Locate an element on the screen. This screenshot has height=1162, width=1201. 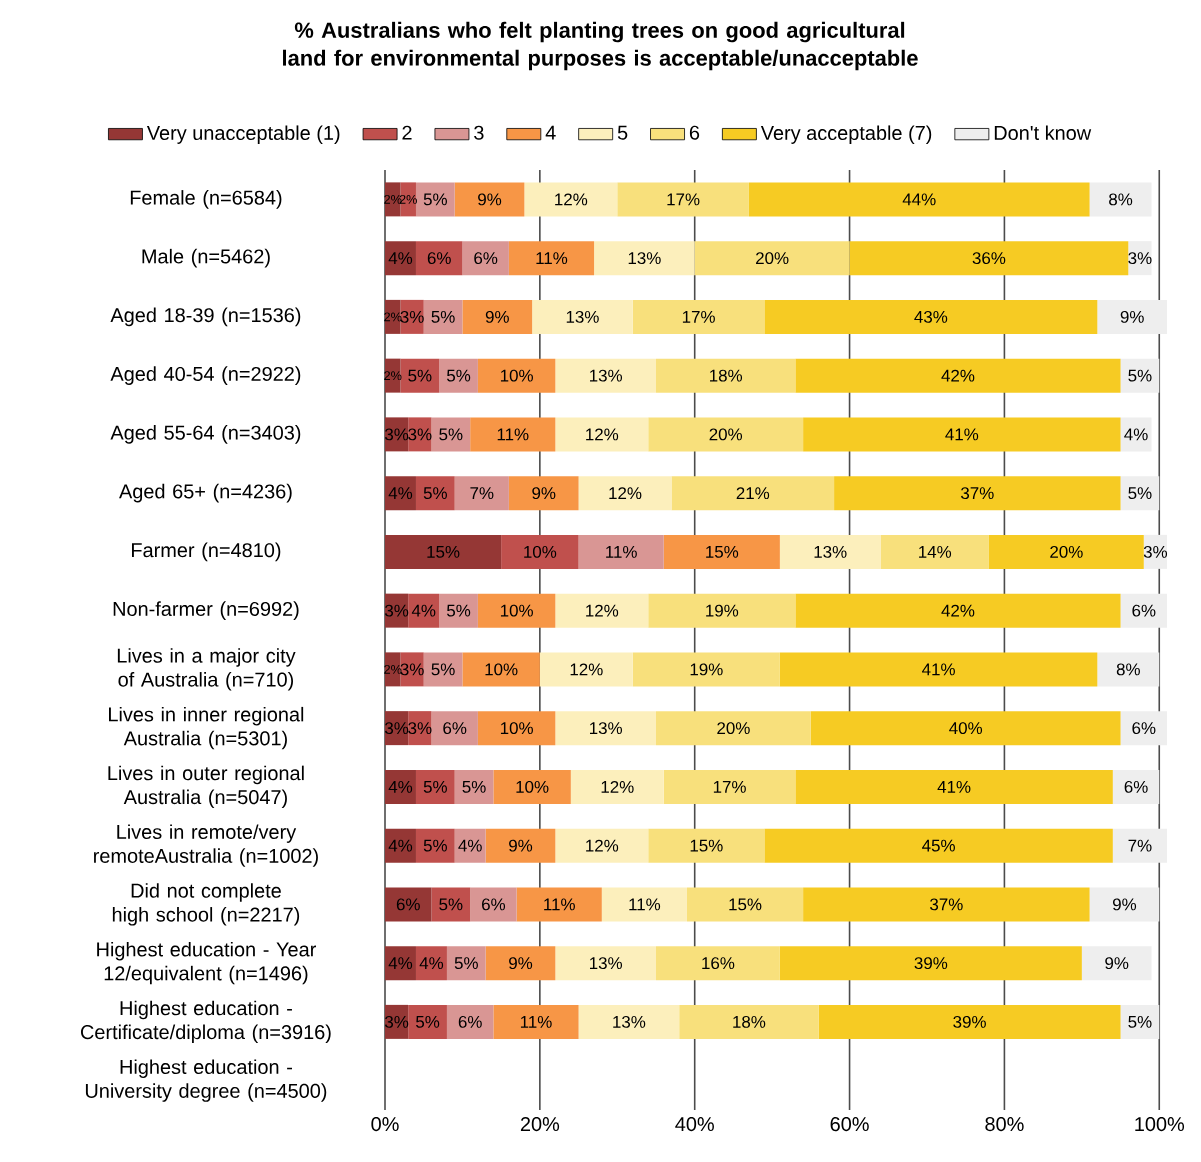
y-tick-label: Lives in outer regional Australia (n=5047) is located at coordinates (206, 787).